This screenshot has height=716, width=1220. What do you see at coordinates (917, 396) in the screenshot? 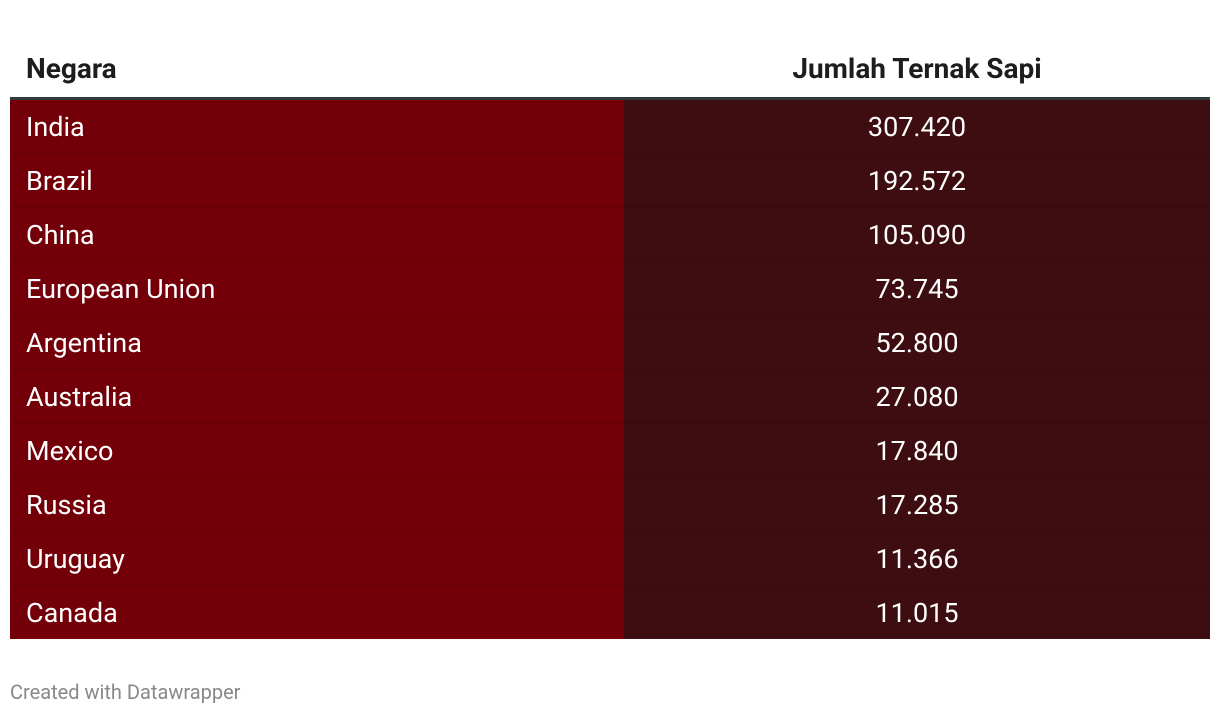
I see `value-cell: 27.080` at bounding box center [917, 396].